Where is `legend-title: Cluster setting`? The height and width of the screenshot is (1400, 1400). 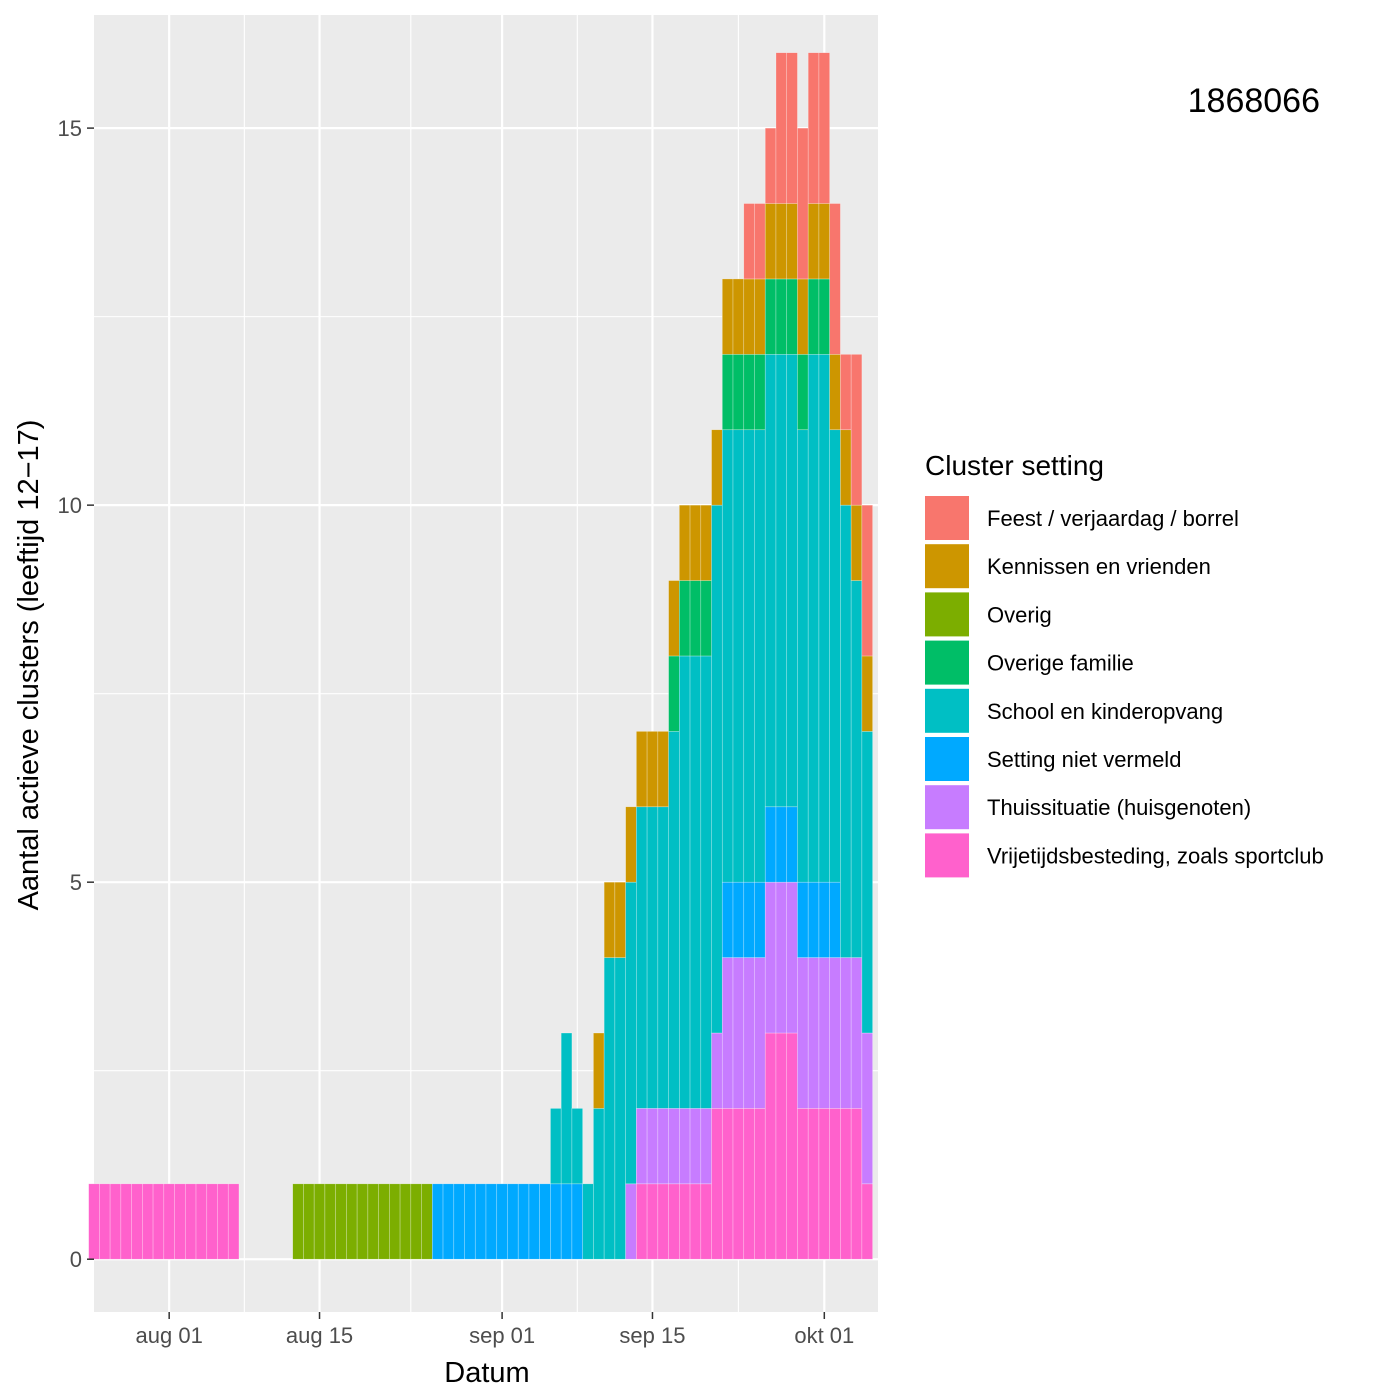 legend-title: Cluster setting is located at coordinates (1014, 465).